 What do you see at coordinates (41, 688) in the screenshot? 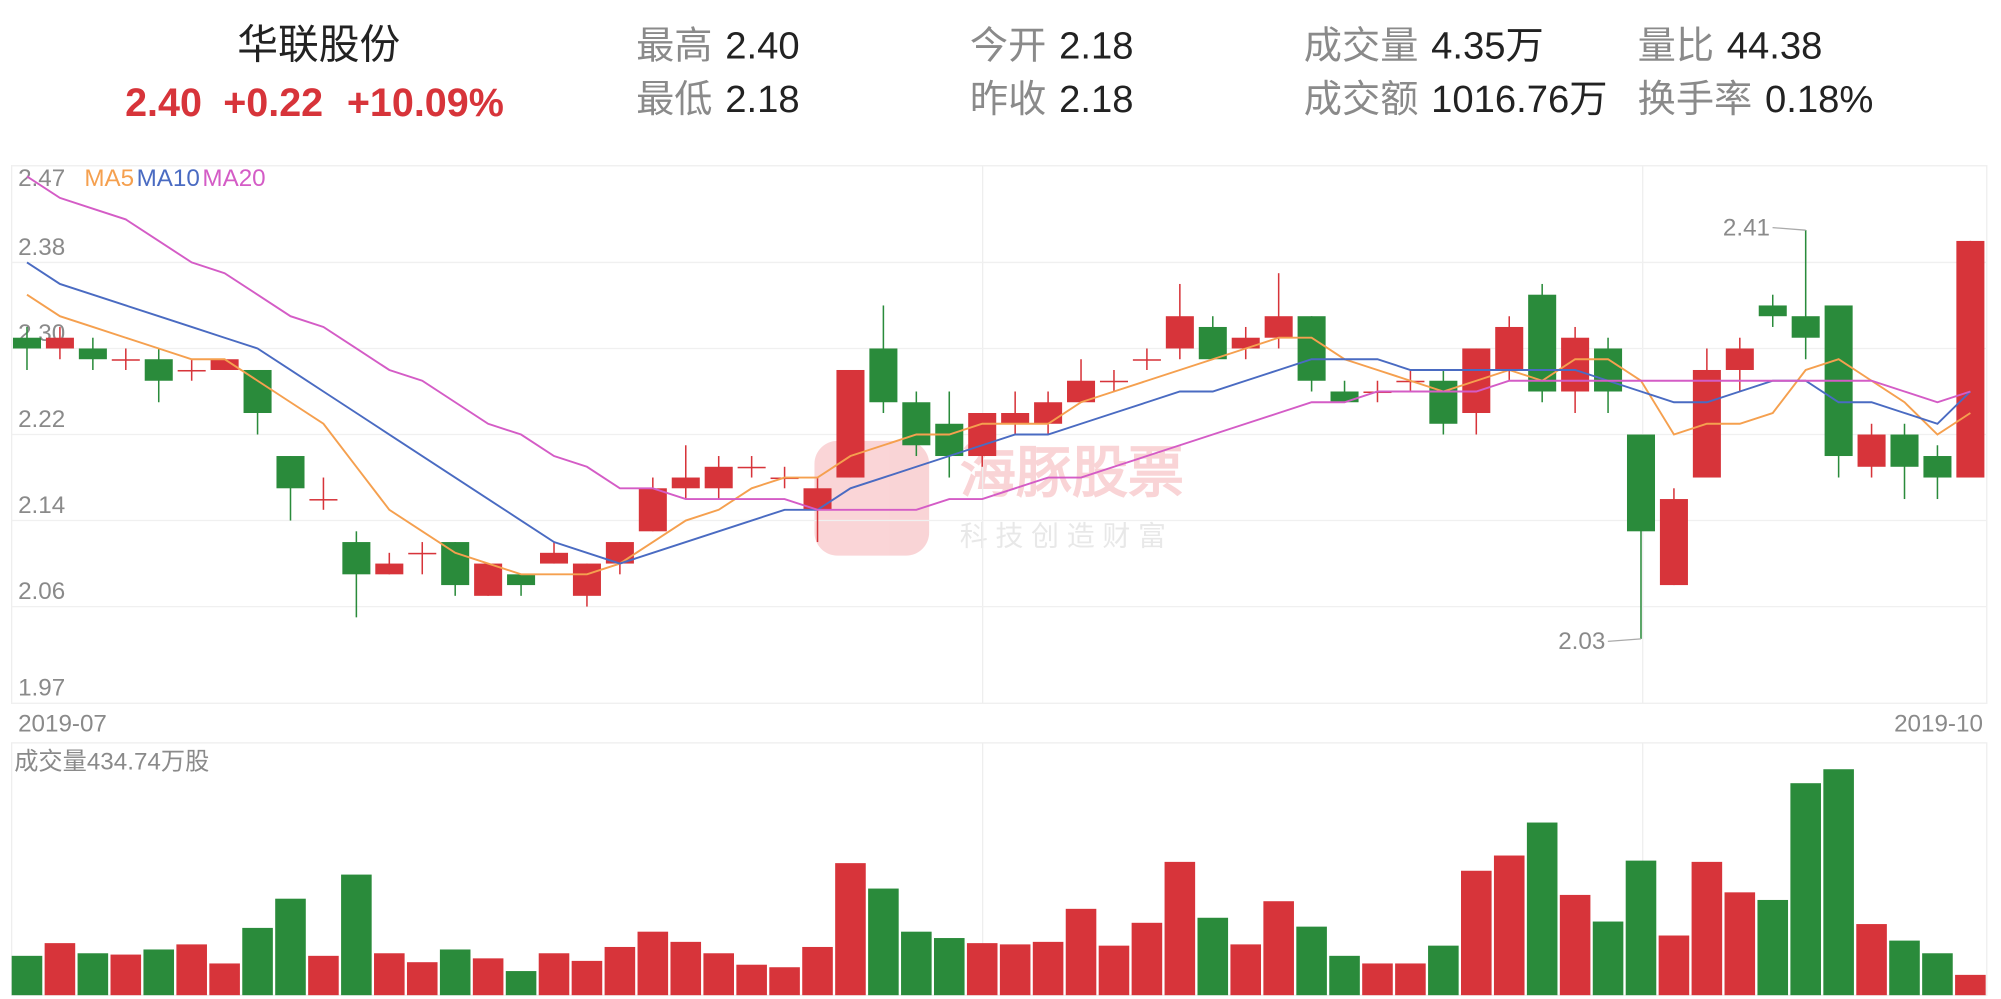
I see `y-tick-label: 1.97` at bounding box center [41, 688].